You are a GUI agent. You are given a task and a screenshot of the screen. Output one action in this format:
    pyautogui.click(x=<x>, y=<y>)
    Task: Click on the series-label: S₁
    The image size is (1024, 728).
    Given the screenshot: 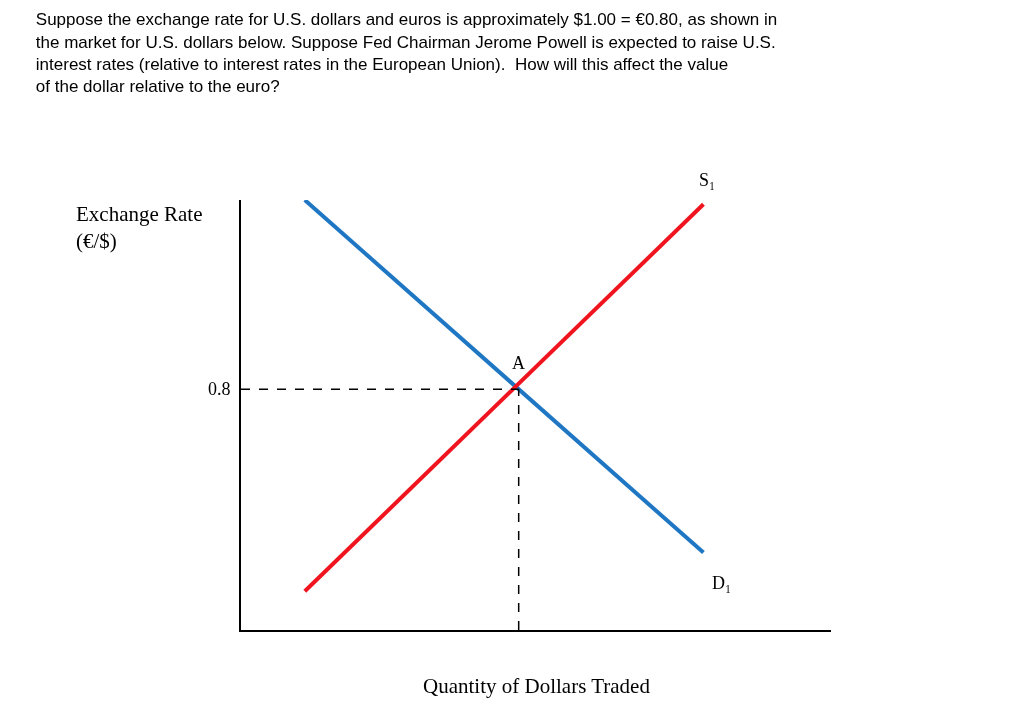 What is the action you would take?
    pyautogui.click(x=707, y=180)
    